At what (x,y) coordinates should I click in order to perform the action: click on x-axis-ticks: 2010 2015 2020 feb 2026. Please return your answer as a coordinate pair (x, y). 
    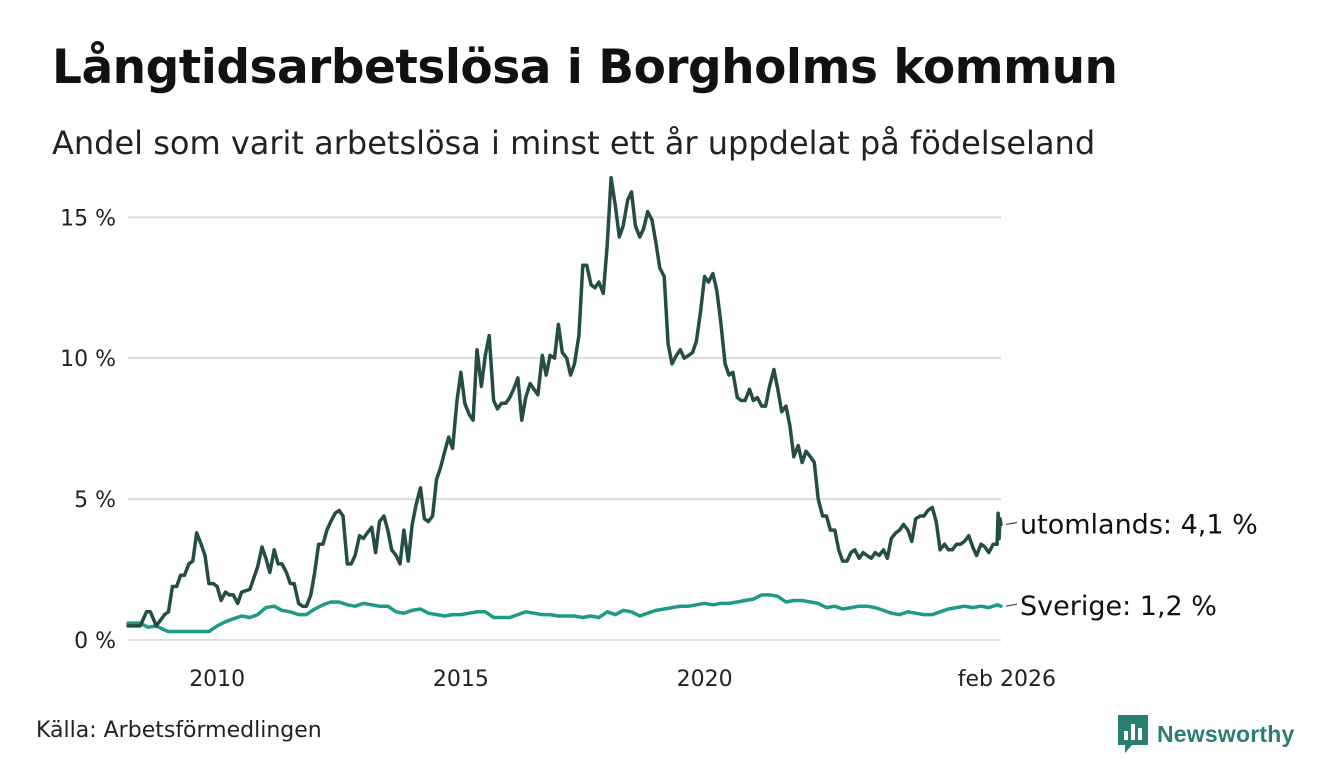
    Looking at the image, I should click on (622, 679).